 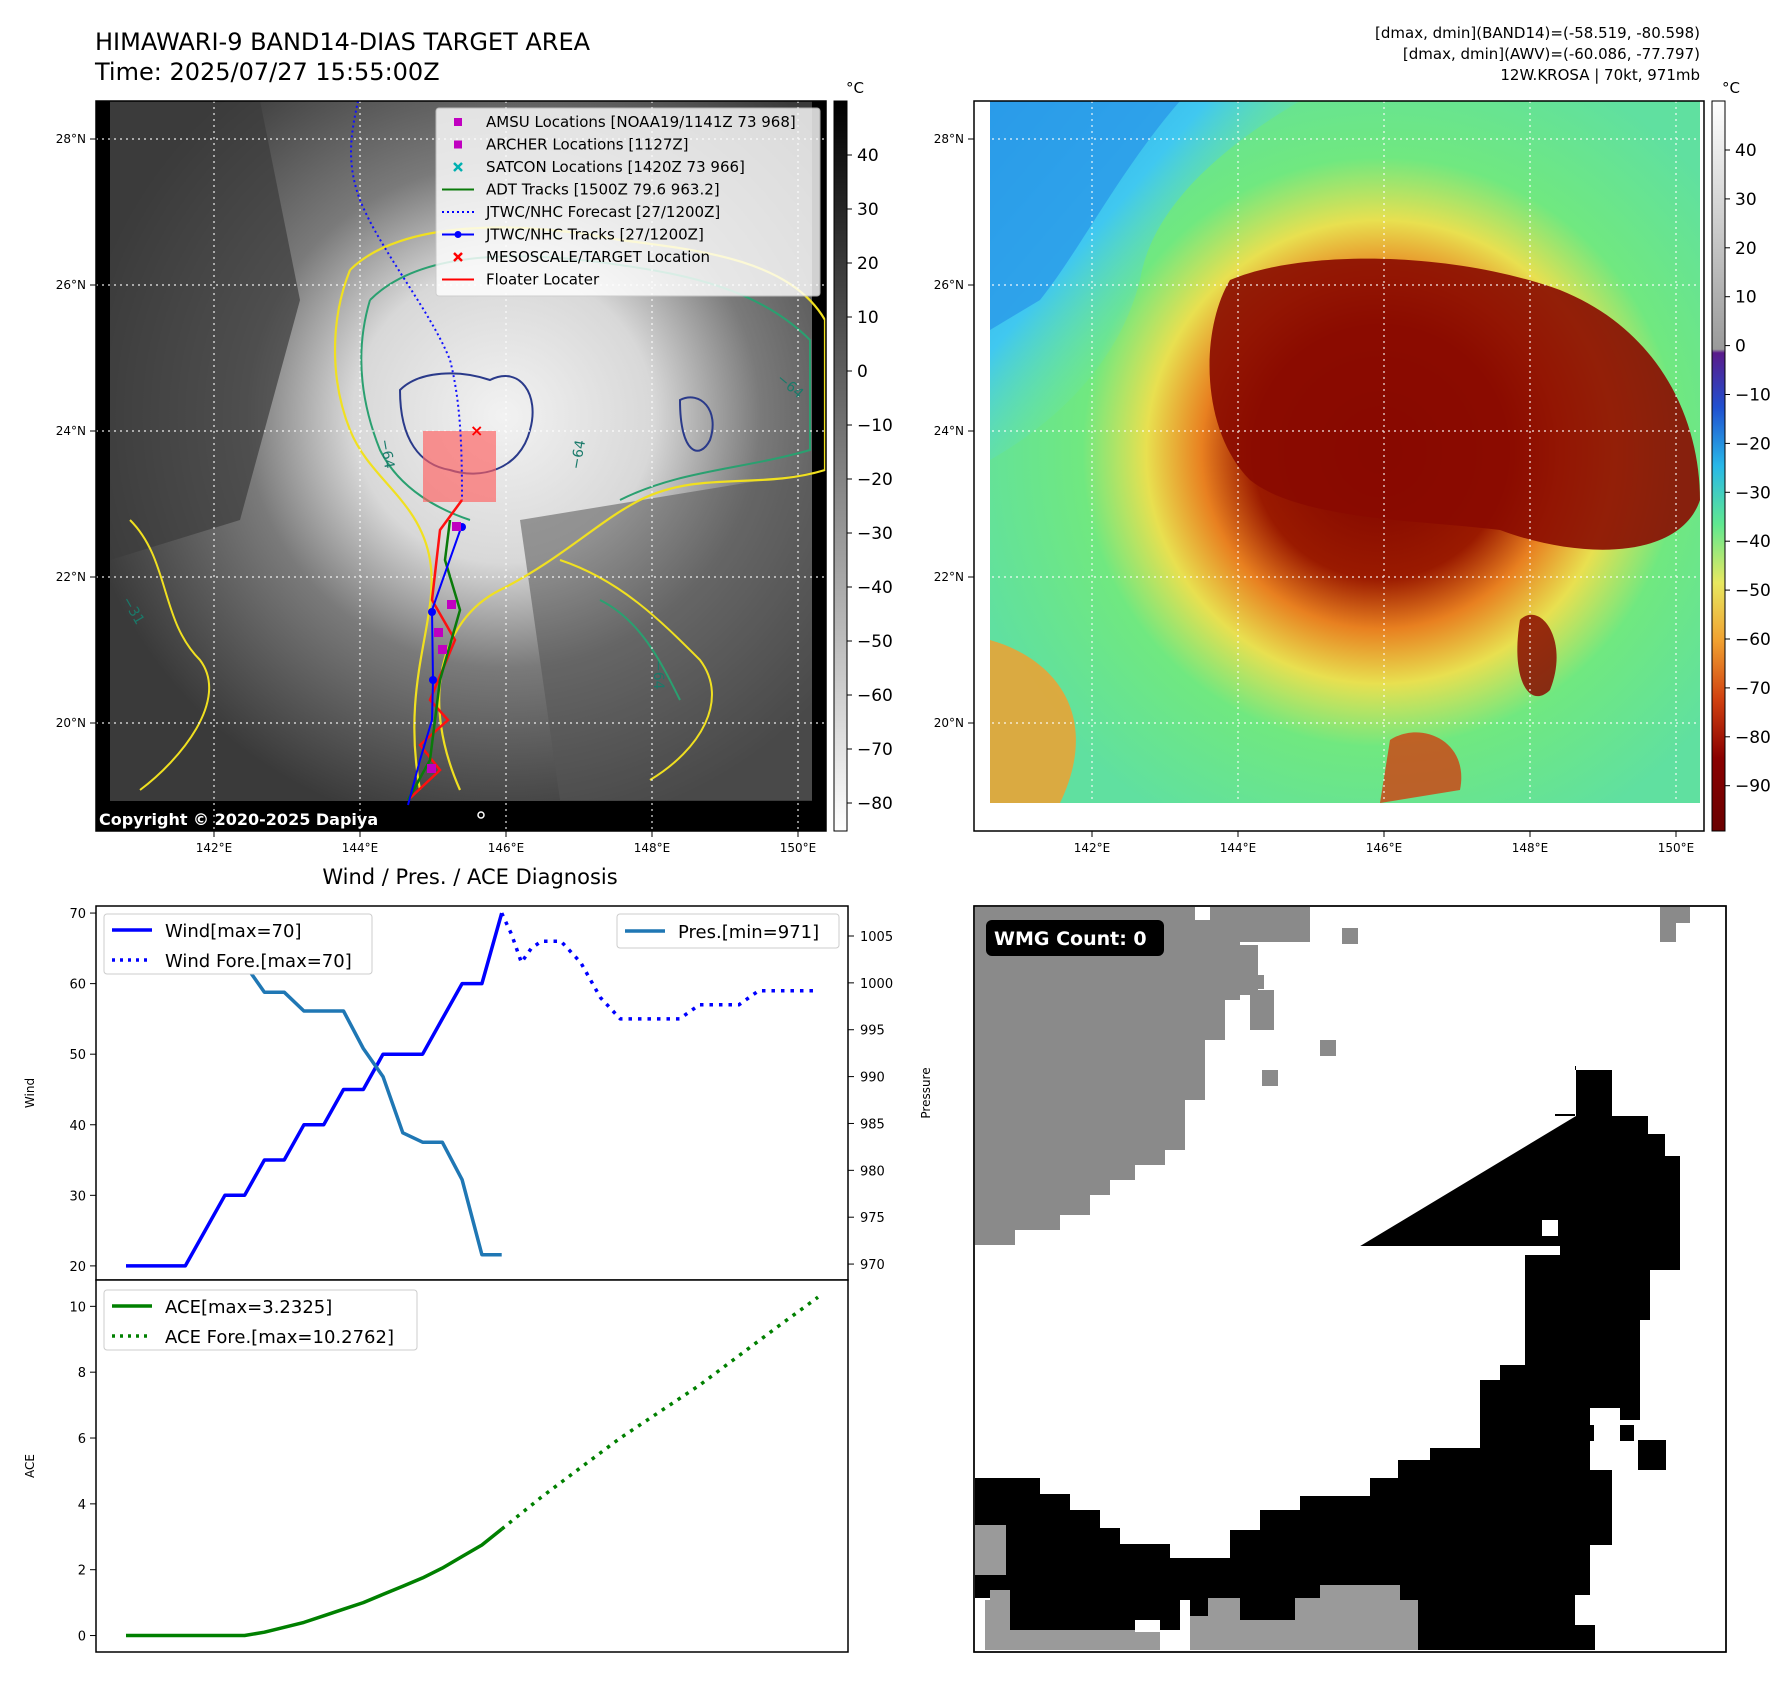 I want to click on colorbar-tick-label: −80, so click(x=1753, y=738).